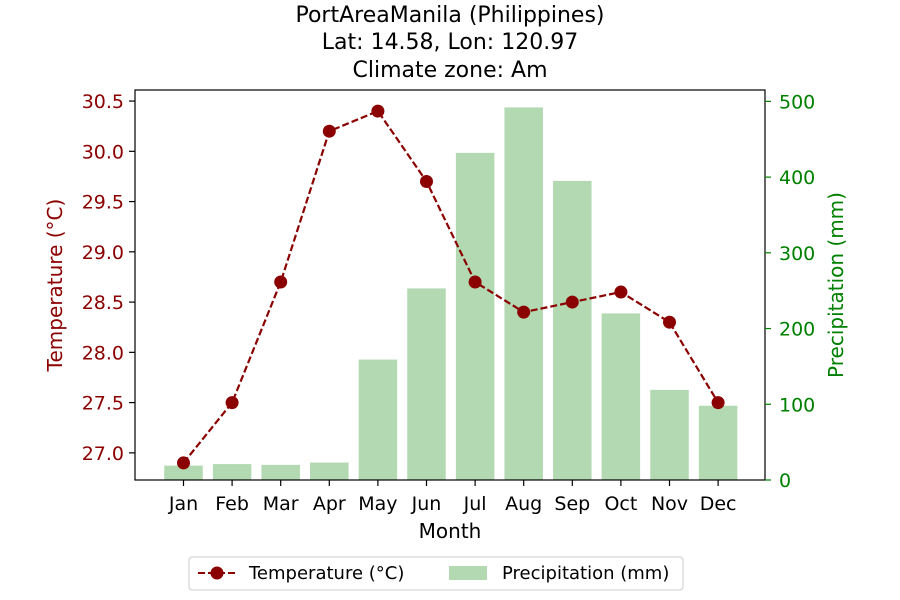 This screenshot has width=900, height=600. What do you see at coordinates (426, 384) in the screenshot?
I see `precipitation-bar-jun` at bounding box center [426, 384].